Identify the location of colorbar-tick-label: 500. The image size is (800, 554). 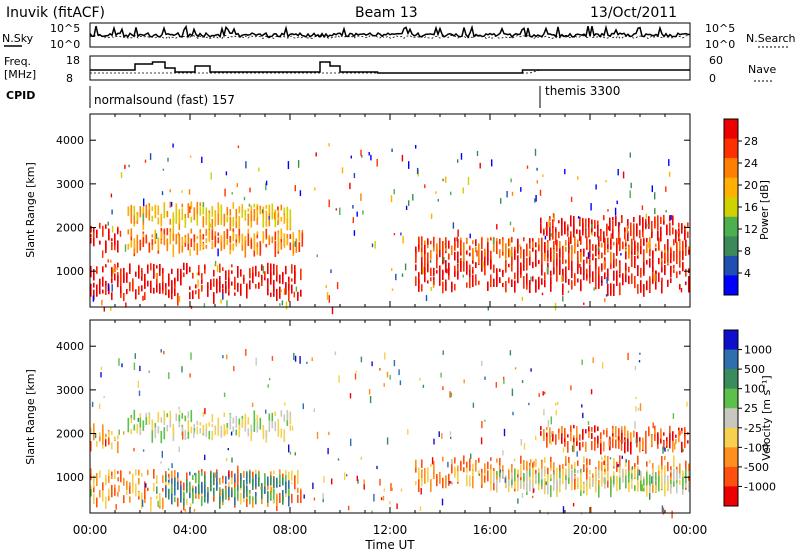
(754, 369).